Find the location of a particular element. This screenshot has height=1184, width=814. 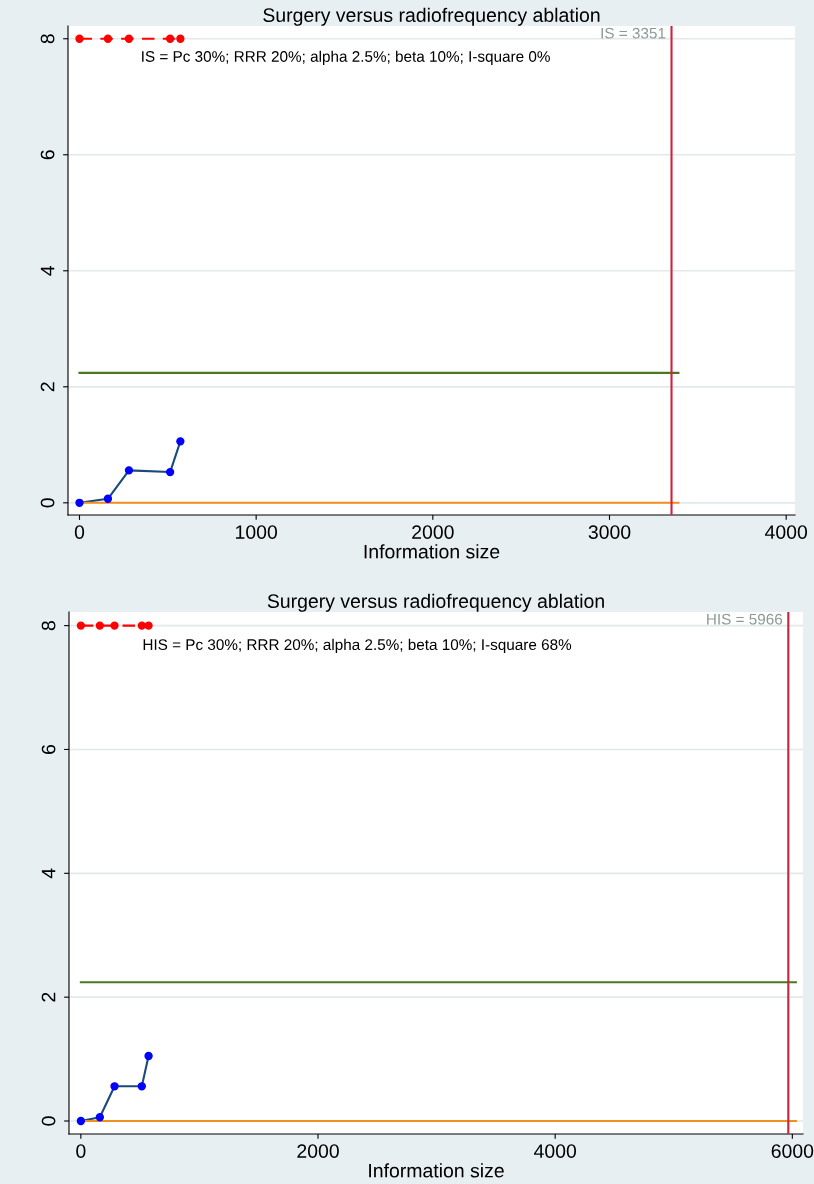

x-tick-label: 3000 is located at coordinates (609, 532).